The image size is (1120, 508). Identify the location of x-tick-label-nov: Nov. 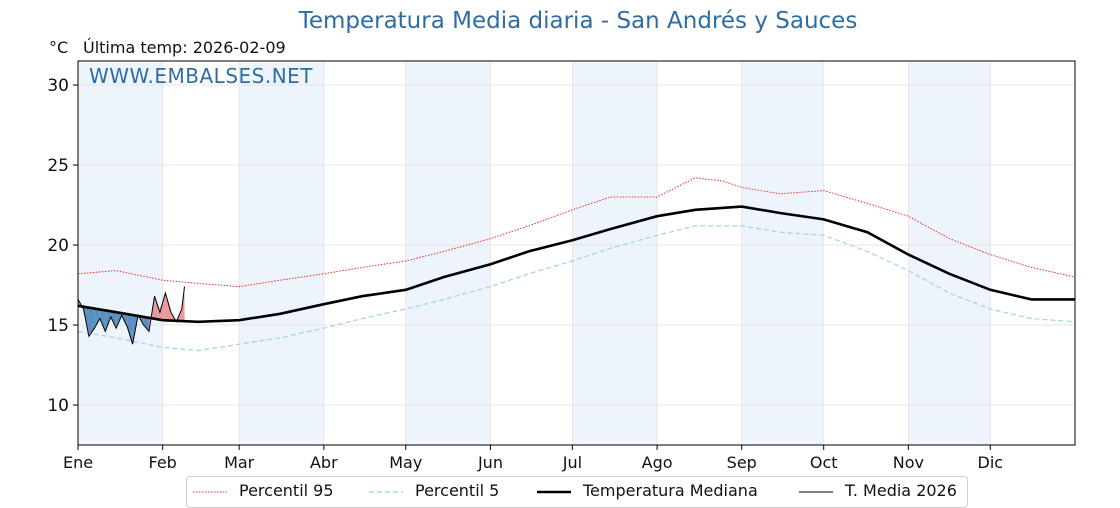
(908, 462).